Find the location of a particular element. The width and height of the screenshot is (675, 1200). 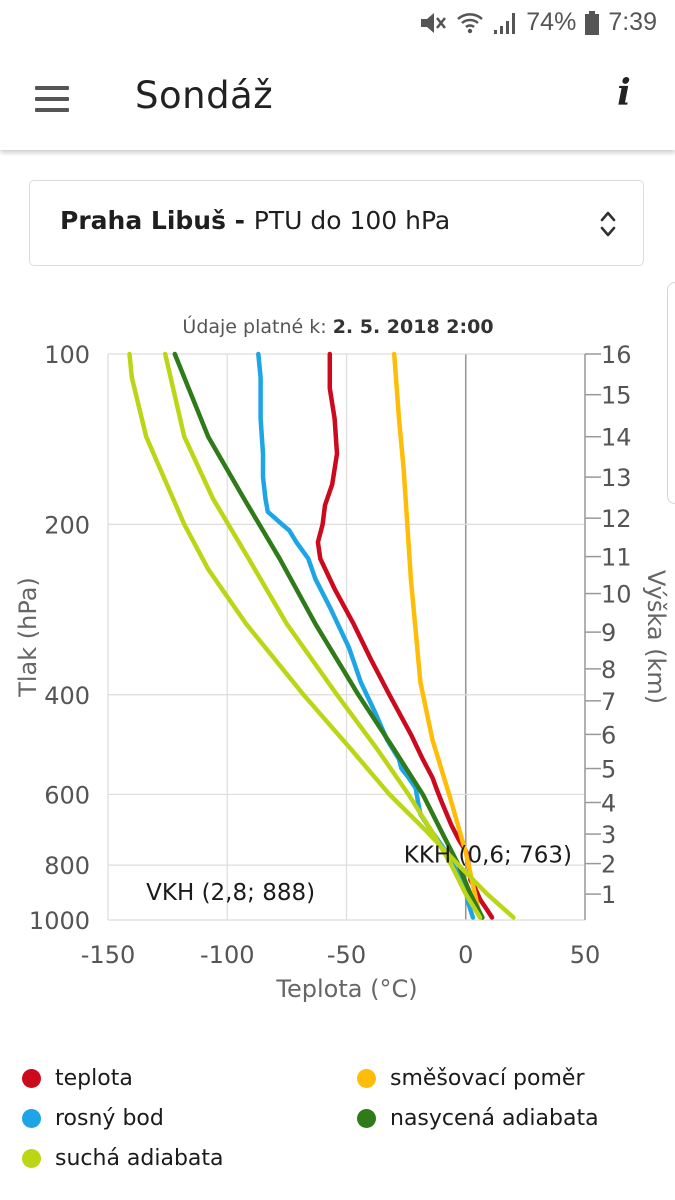

x-tick-label: 0 is located at coordinates (465, 955).